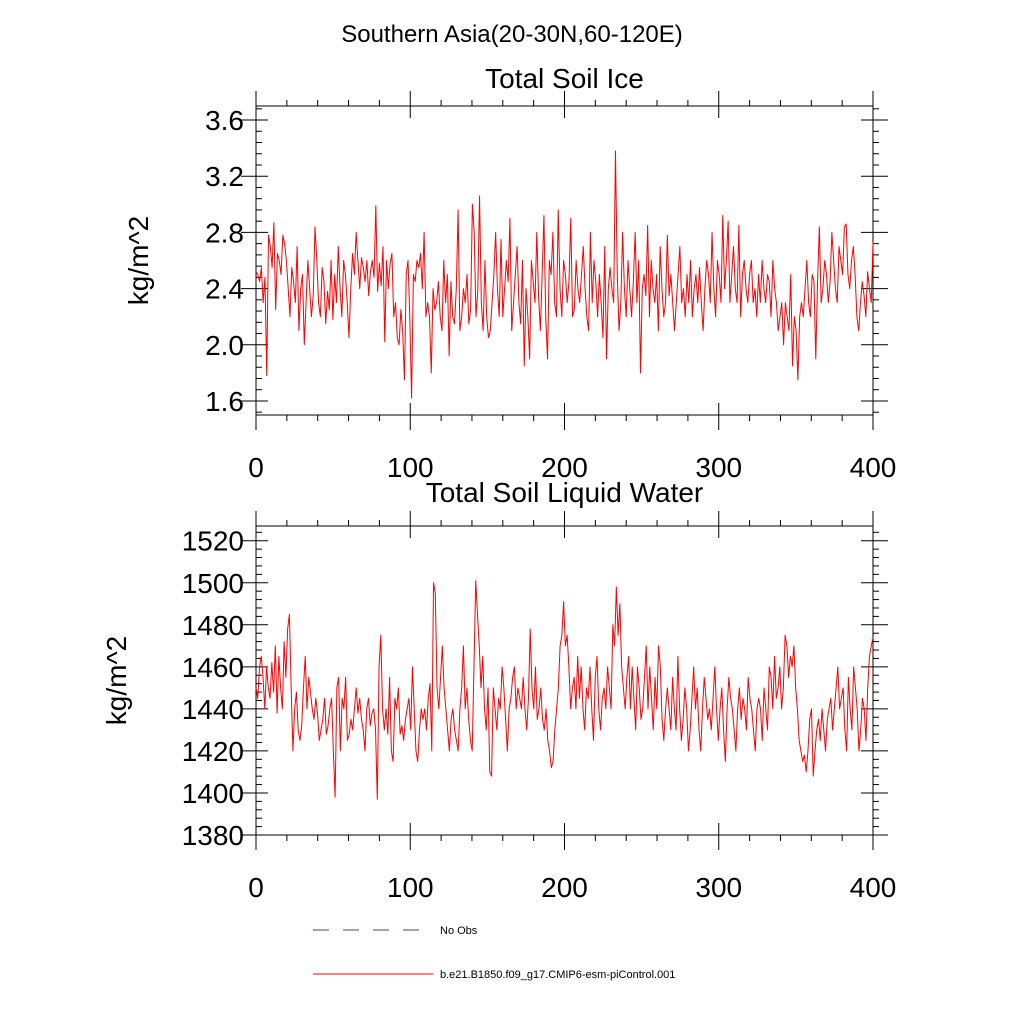  What do you see at coordinates (459, 931) in the screenshot?
I see `legend-label-no-obs: No Obs` at bounding box center [459, 931].